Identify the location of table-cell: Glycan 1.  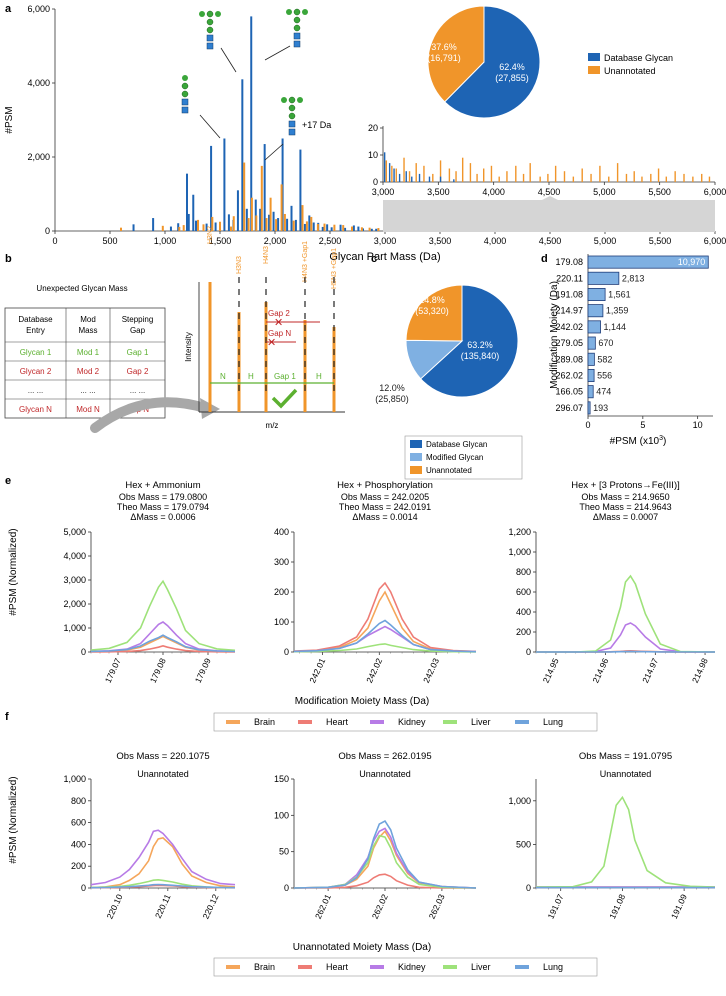
(36, 352).